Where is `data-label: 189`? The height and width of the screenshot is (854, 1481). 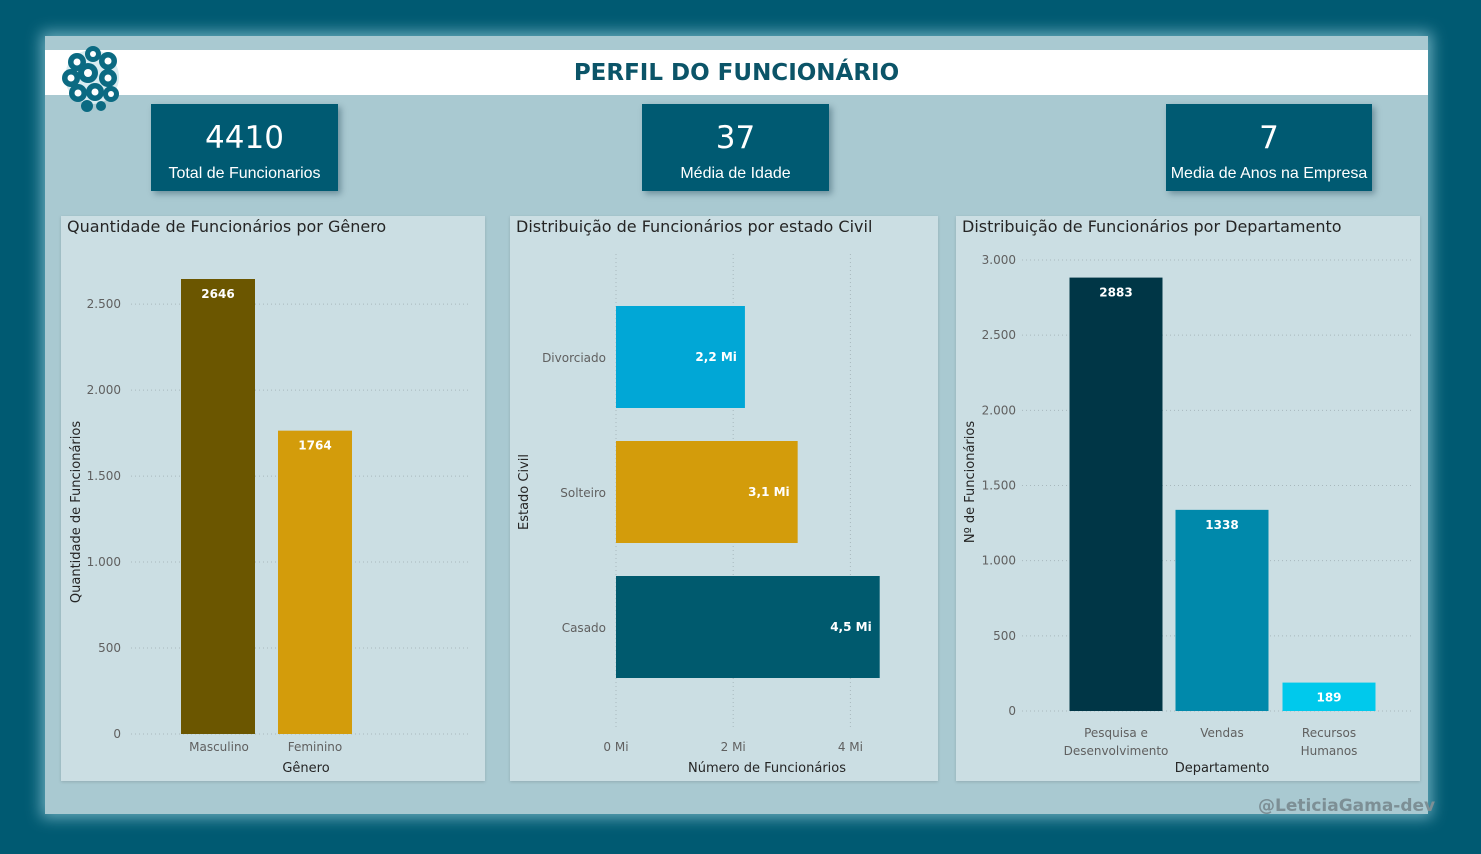 data-label: 189 is located at coordinates (1328, 698).